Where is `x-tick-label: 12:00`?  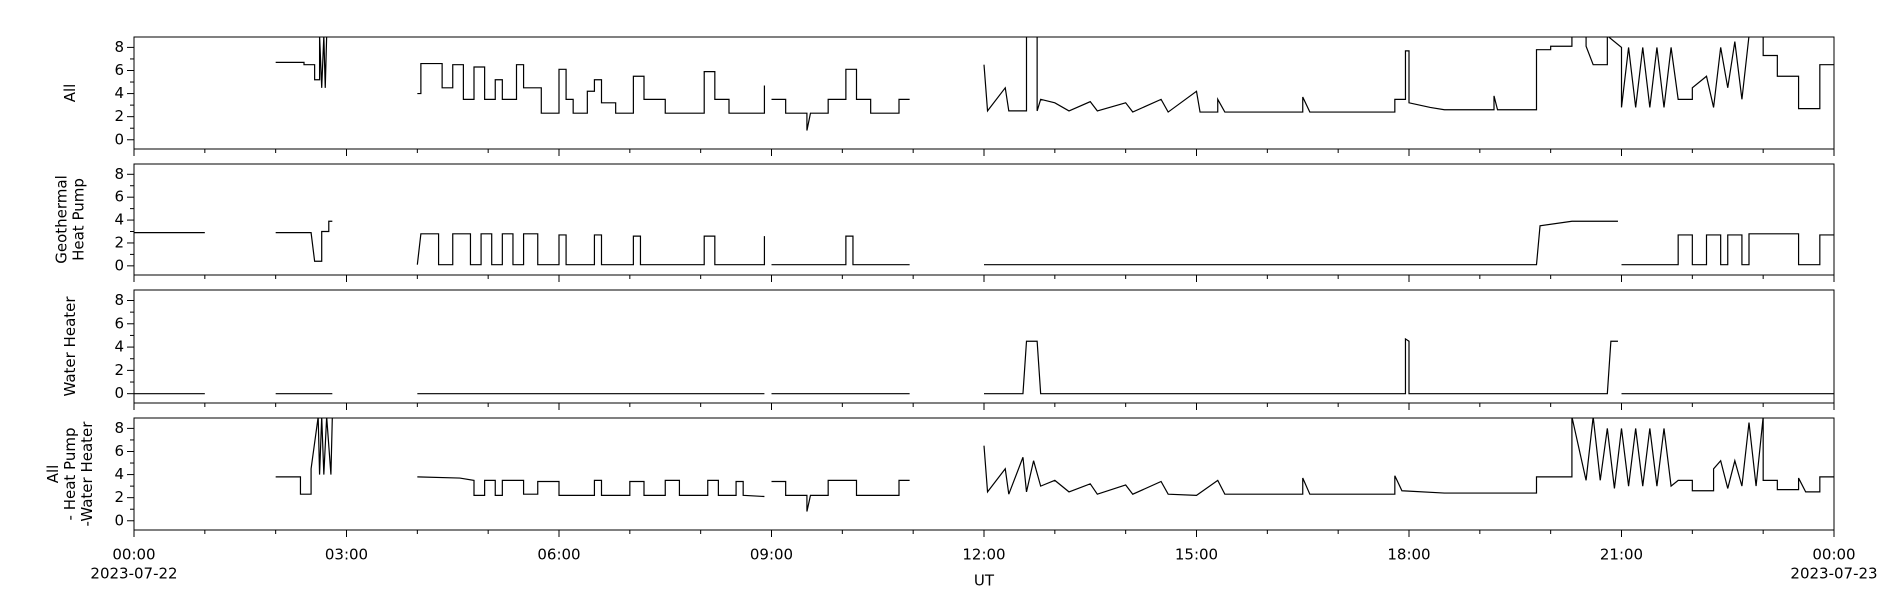
x-tick-label: 12:00 is located at coordinates (983, 555).